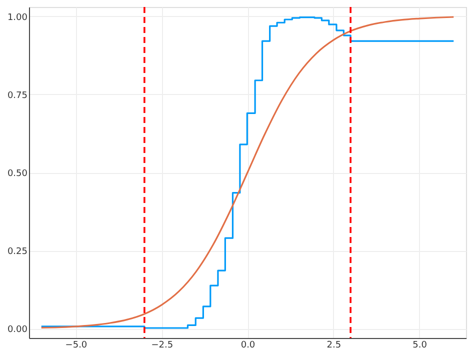 This screenshot has width=474, height=355. I want to click on x-tick-label: 0.0, so click(248, 345).